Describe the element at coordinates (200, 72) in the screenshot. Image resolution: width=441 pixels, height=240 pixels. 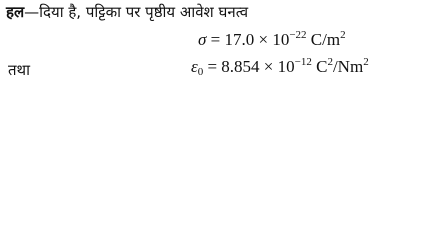
I see `subscript: 0` at that location.